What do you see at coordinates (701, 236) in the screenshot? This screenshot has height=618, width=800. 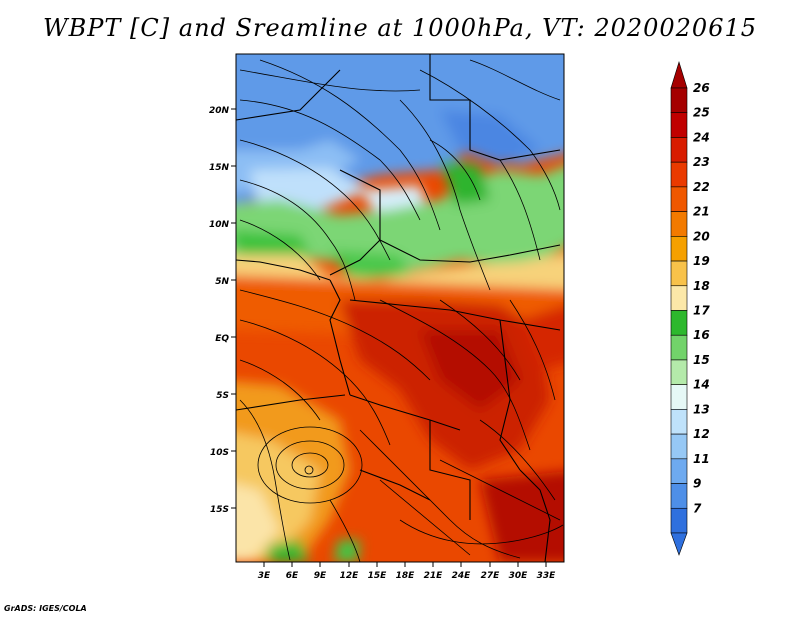 I see `colorbar-label: 20` at bounding box center [701, 236].